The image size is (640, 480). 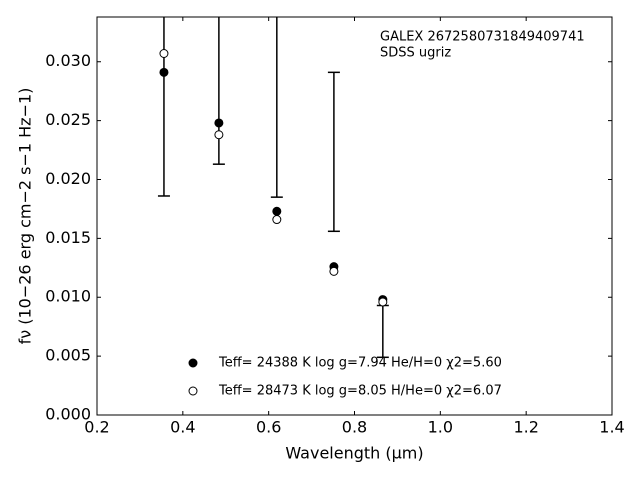 What do you see at coordinates (525, 427) in the screenshot?
I see `x-tick-label: 1.2` at bounding box center [525, 427].